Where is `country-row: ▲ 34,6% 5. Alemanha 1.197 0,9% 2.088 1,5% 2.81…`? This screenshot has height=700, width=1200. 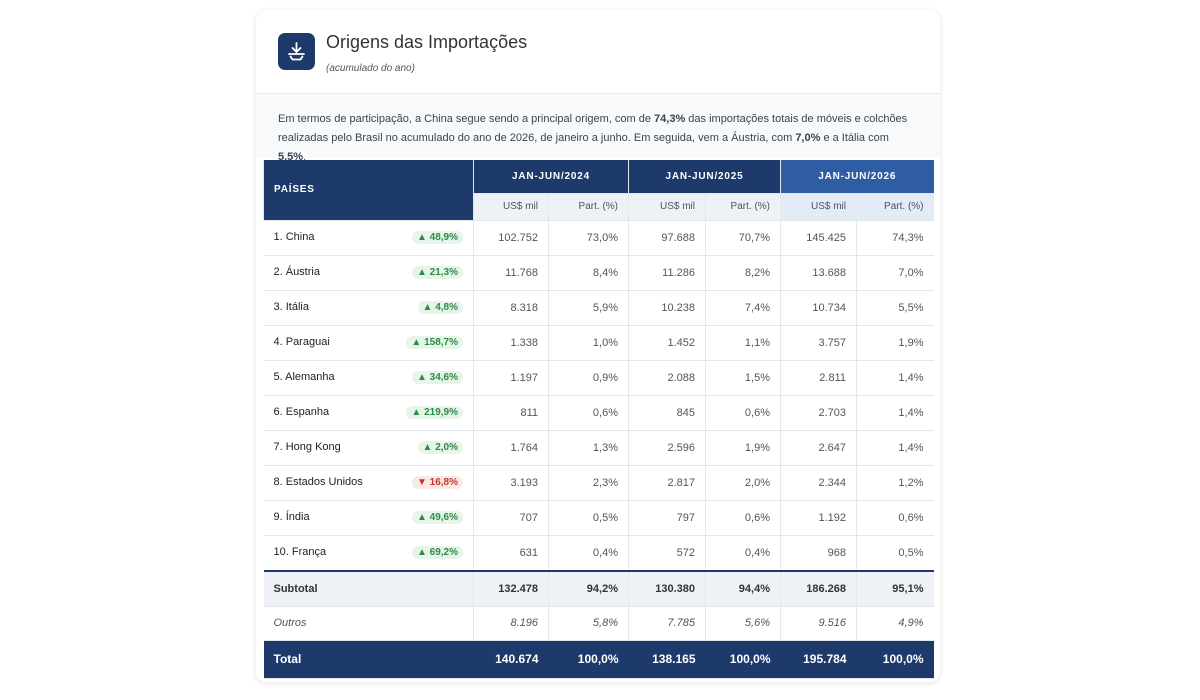 country-row: ▲ 34,6% 5. Alemanha 1.197 0,9% 2.088 1,5% 2.81… is located at coordinates (598, 378).